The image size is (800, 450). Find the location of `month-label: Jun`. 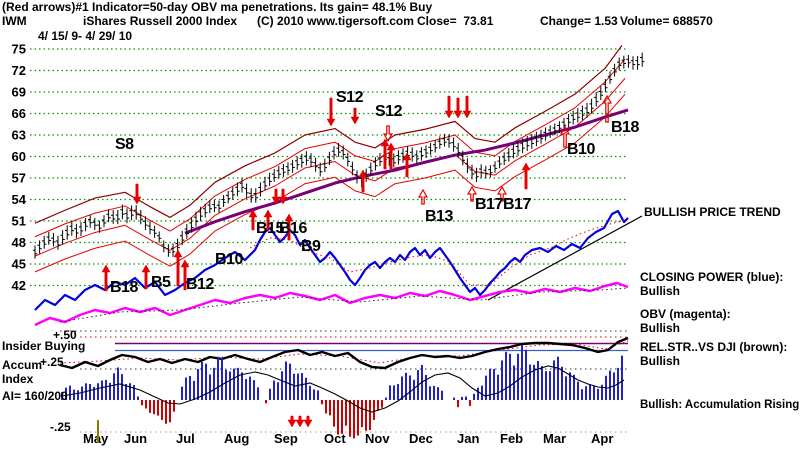

month-label: Jun is located at coordinates (135, 438).